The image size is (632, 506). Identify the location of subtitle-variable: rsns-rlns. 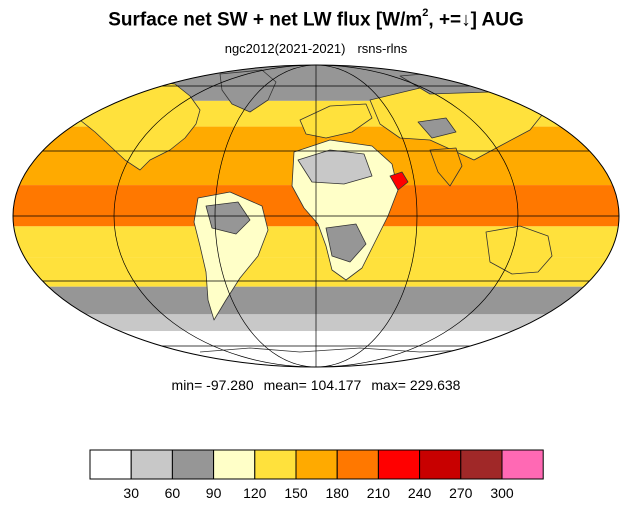
(382, 48).